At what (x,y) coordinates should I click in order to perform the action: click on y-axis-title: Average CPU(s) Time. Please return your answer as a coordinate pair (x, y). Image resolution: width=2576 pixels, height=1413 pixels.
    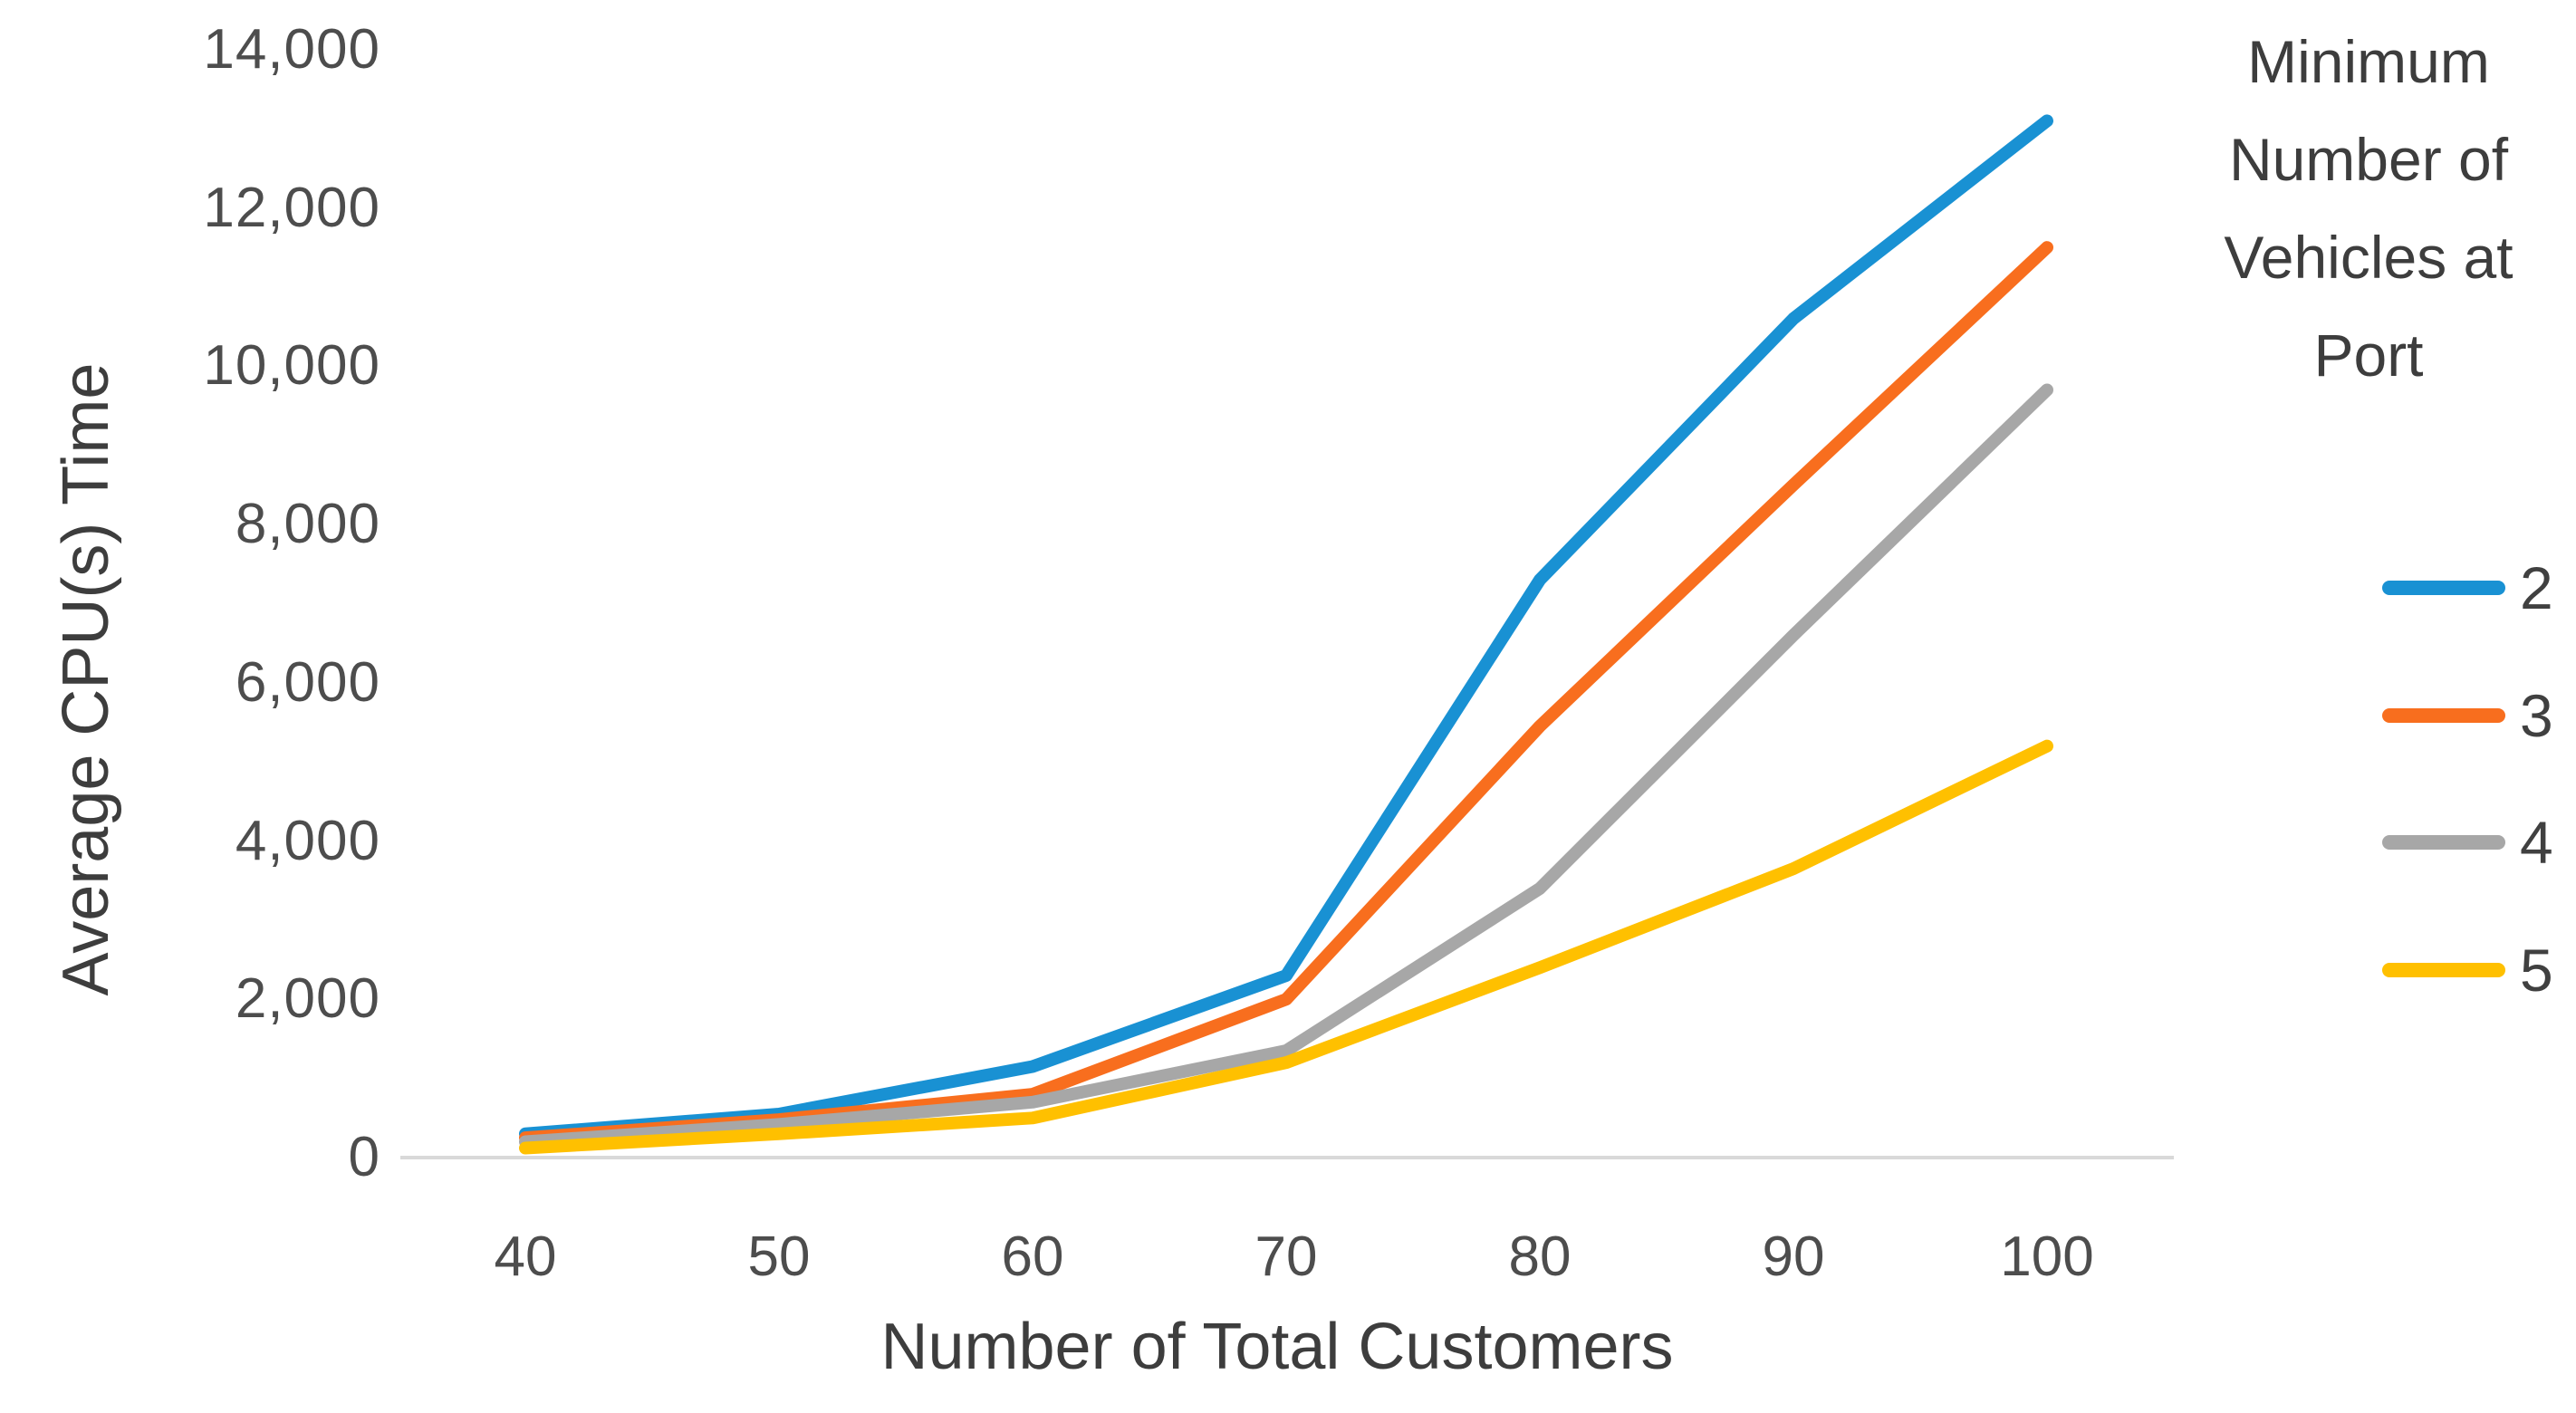
    Looking at the image, I should click on (86, 679).